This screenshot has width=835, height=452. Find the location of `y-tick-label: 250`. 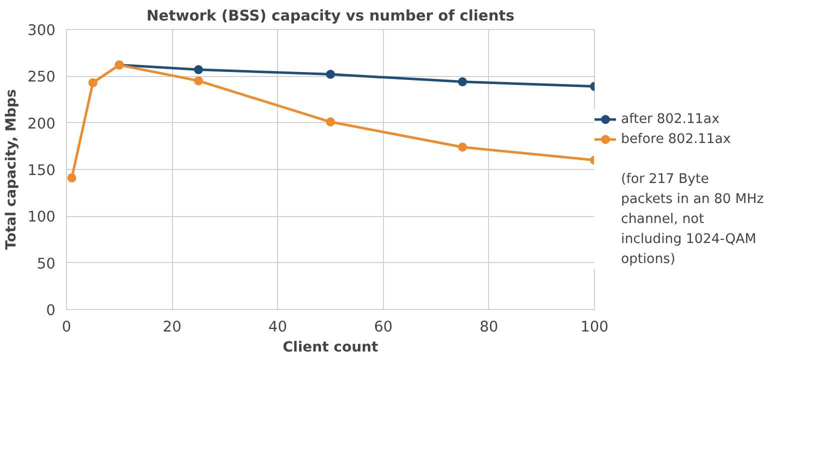

y-tick-label: 250 is located at coordinates (42, 77).